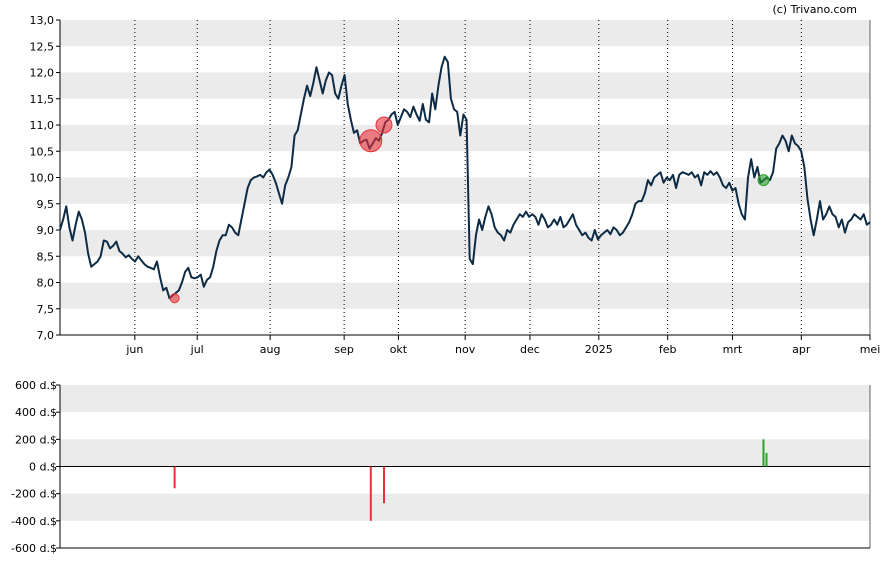  Describe the element at coordinates (42, 73) in the screenshot. I see `y-tick-label: 12,0` at that location.